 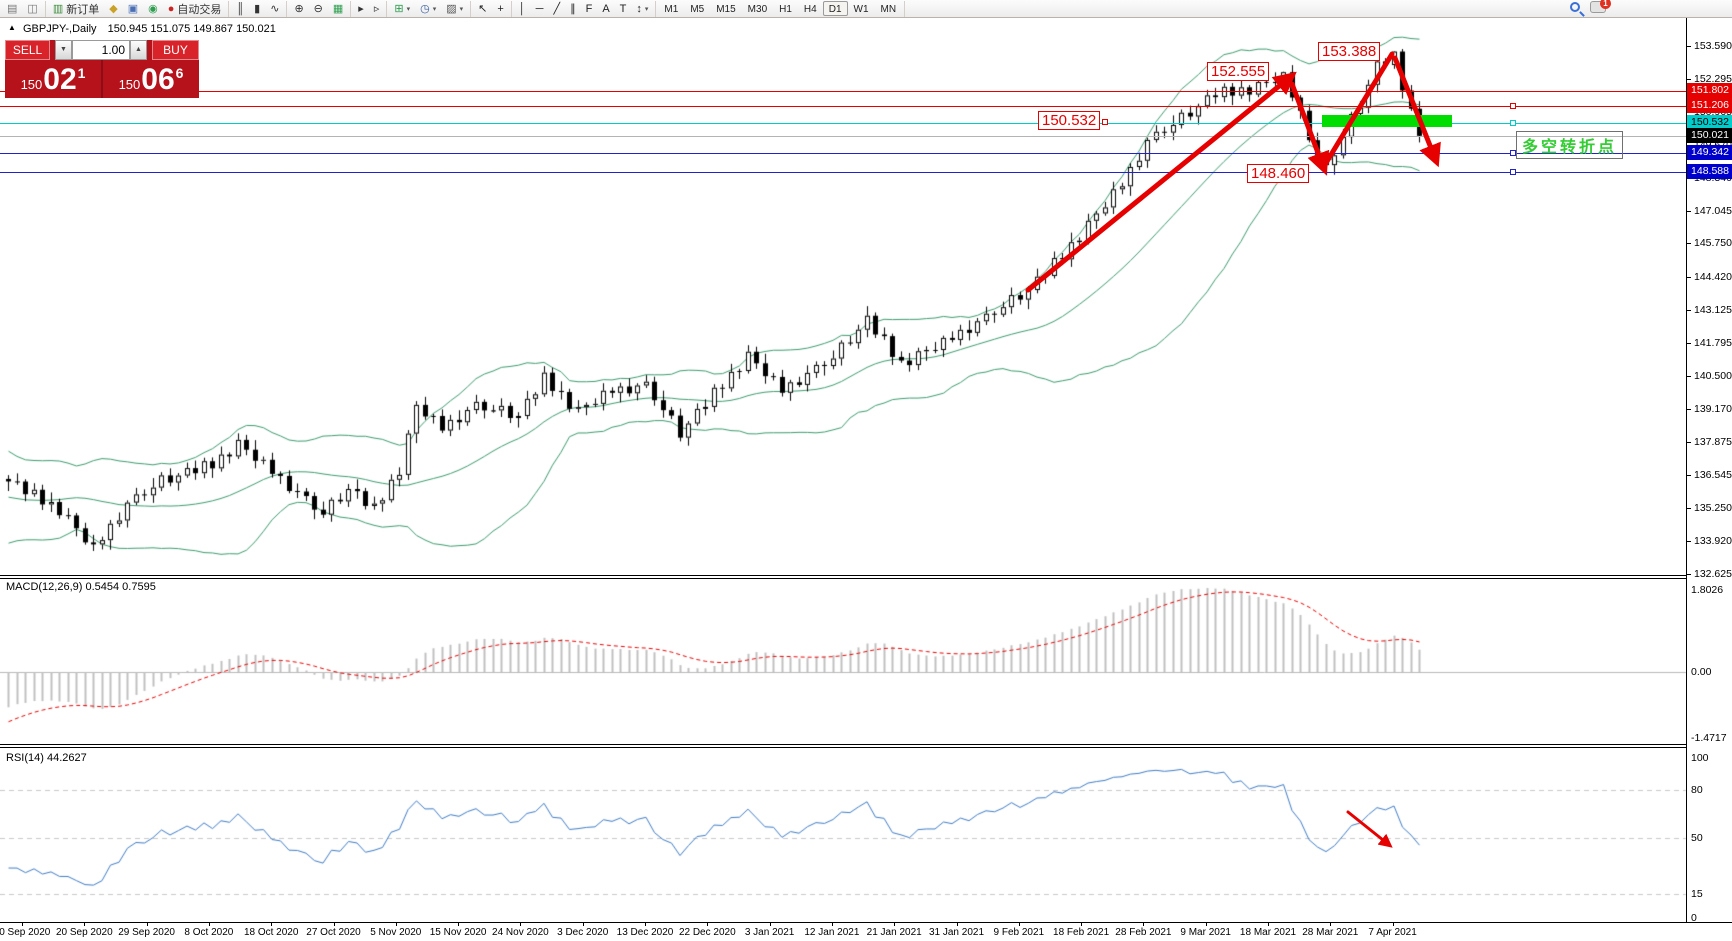 I want to click on templates-button: ▨ ▾, so click(x=454, y=9).